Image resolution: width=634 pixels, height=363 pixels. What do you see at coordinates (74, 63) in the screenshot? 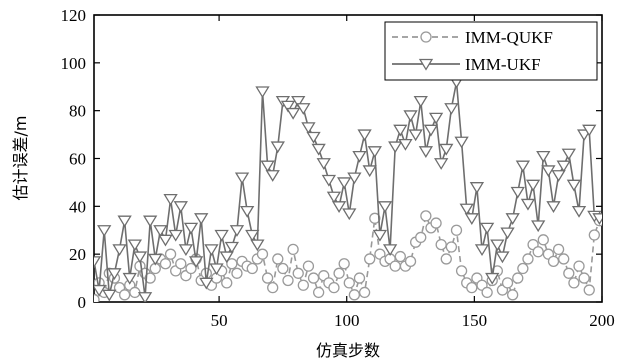
I see `y-tick-label: 100` at bounding box center [74, 63].